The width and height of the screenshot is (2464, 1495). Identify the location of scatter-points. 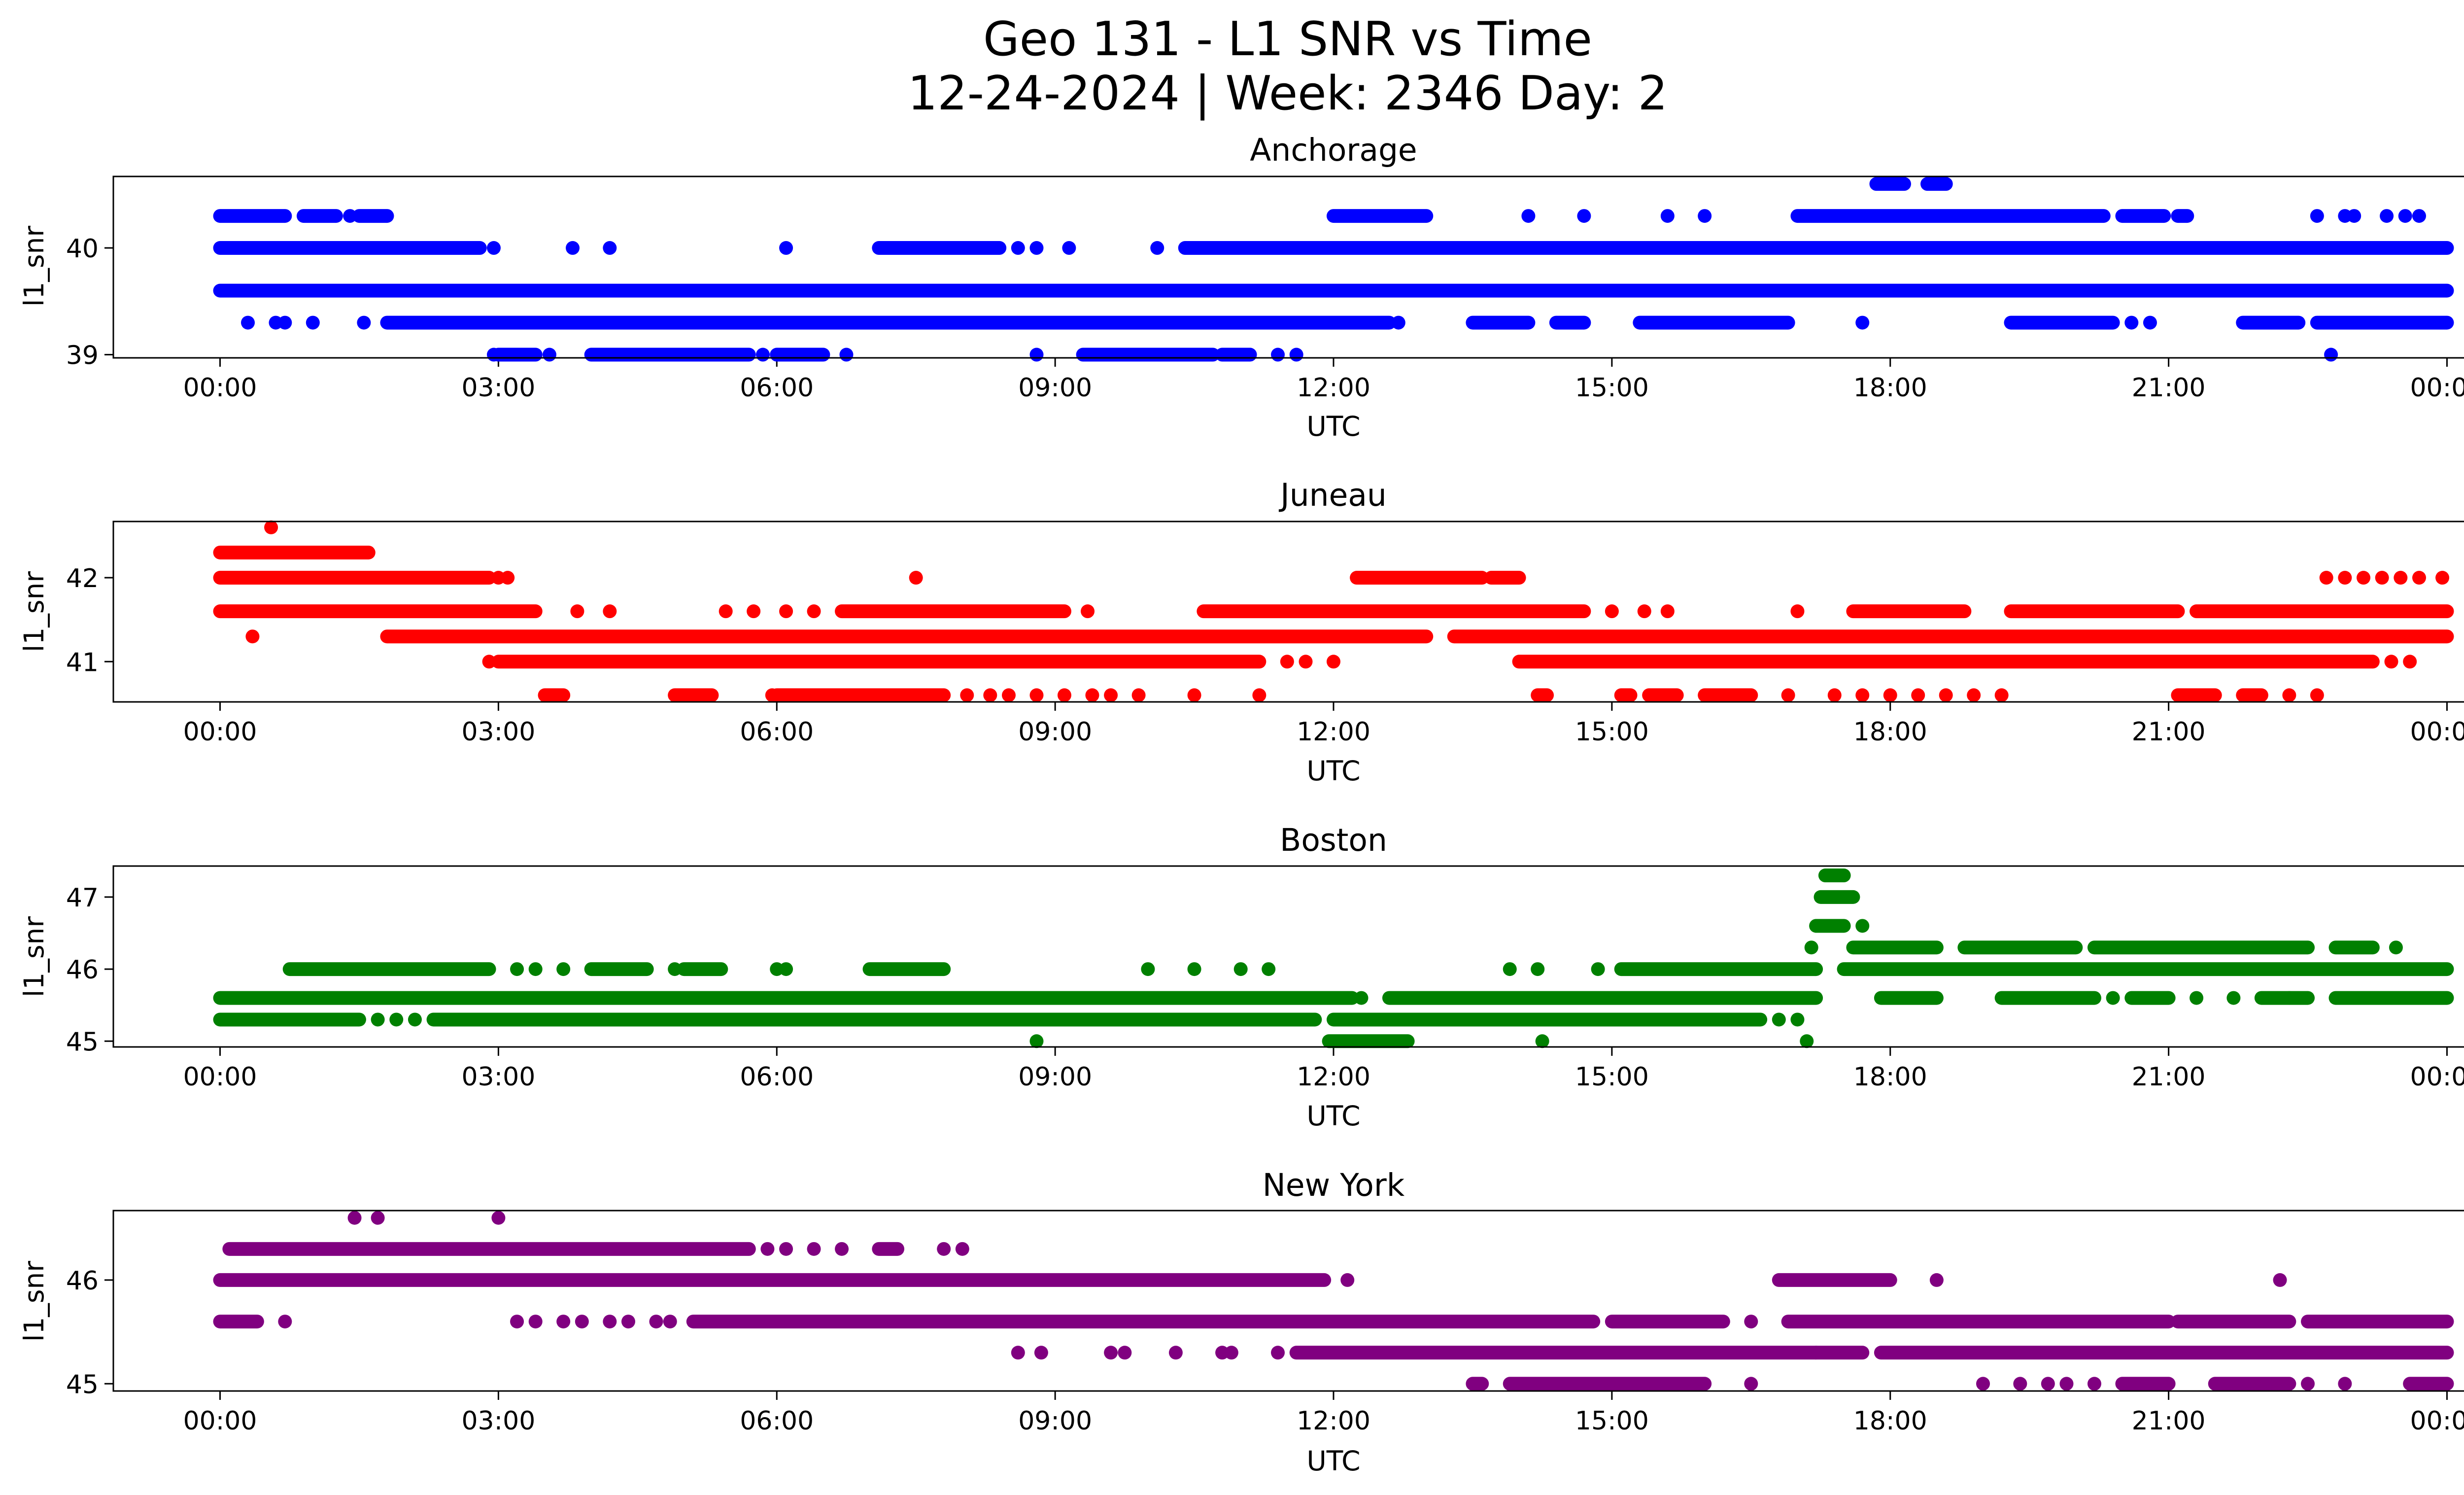
(1333, 958).